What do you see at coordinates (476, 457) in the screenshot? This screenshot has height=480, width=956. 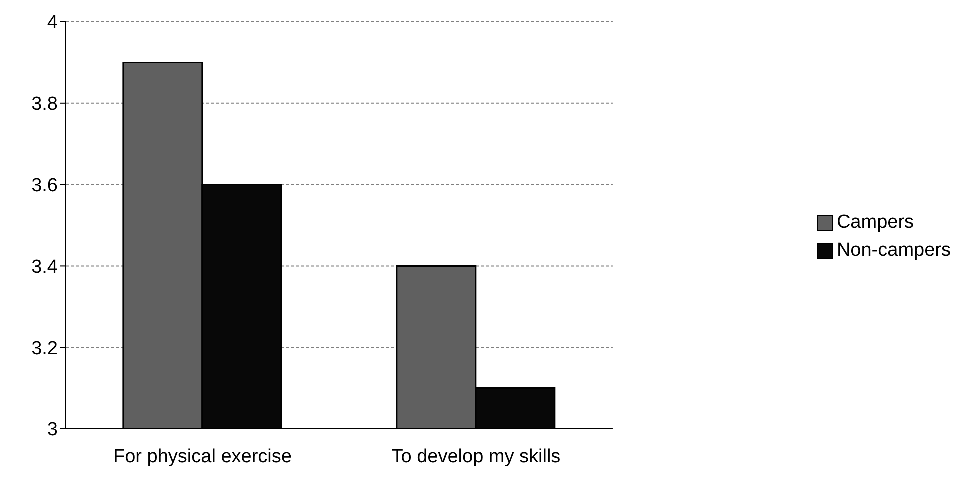 I see `x-tick-label: To develop my skills` at bounding box center [476, 457].